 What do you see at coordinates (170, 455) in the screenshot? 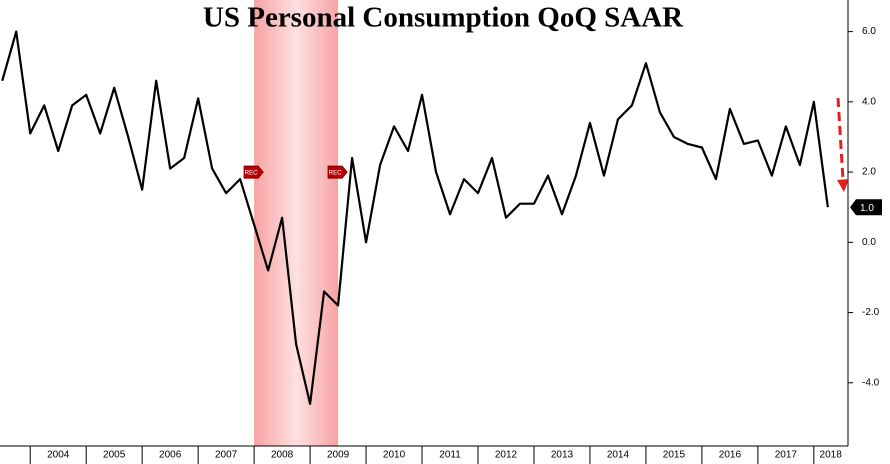
I see `x-tick-label: 2006` at bounding box center [170, 455].